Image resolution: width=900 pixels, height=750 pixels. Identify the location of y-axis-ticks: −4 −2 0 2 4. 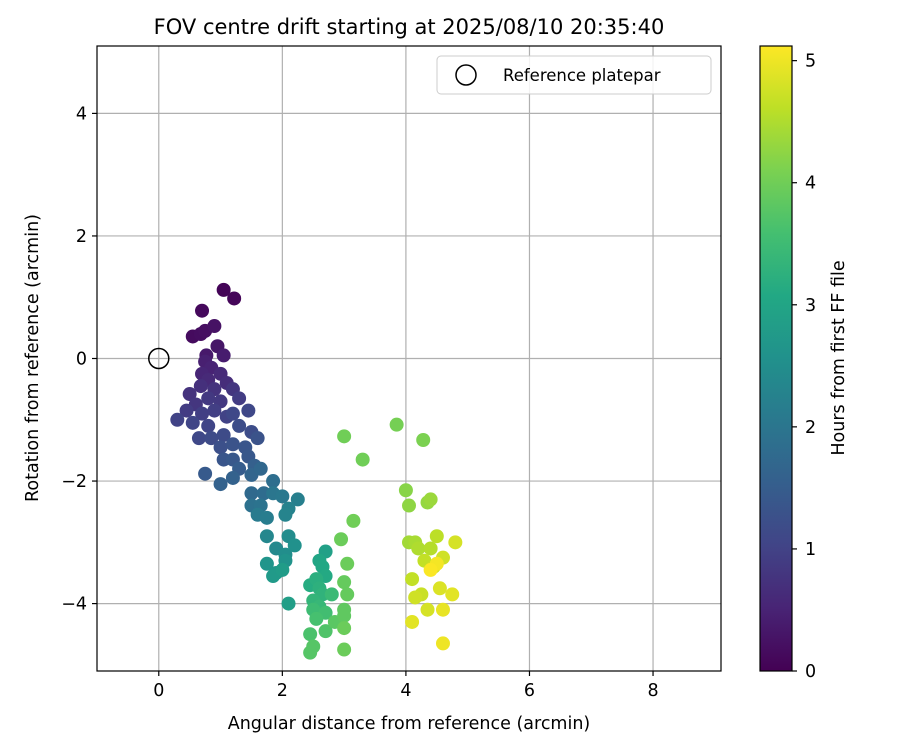
(79, 359).